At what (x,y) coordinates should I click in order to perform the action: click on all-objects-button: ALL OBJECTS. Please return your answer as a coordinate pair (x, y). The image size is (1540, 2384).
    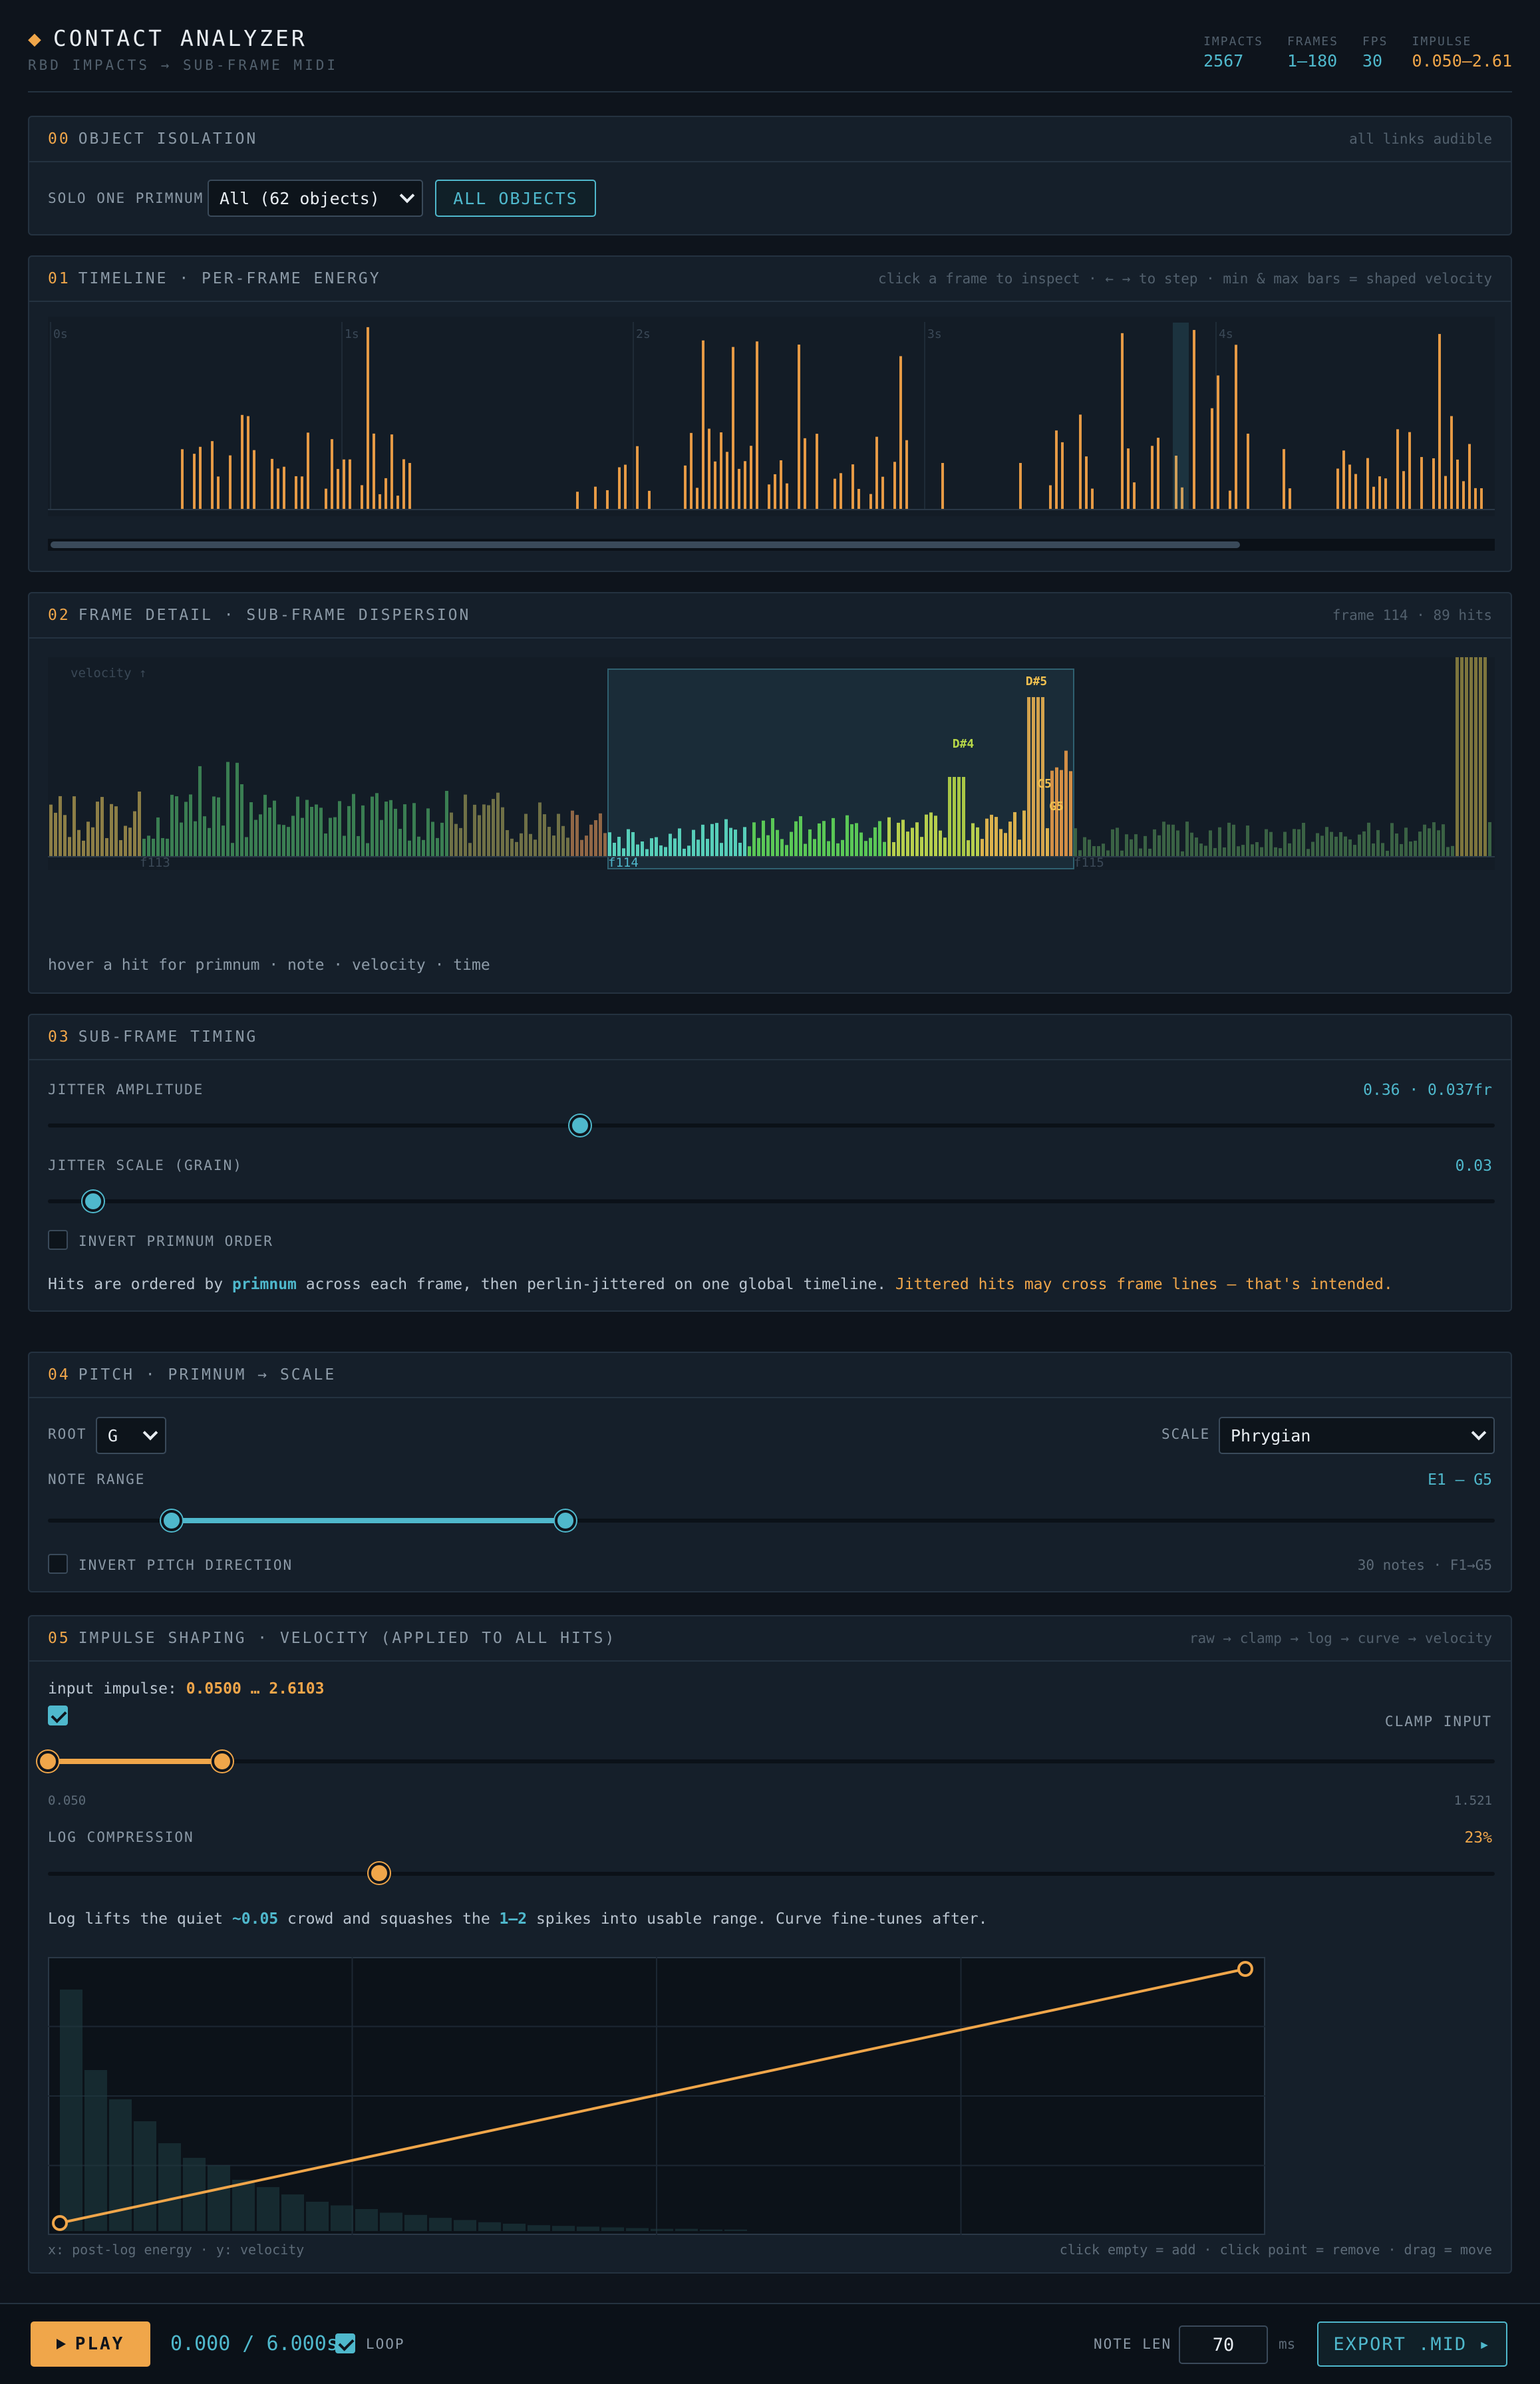
    Looking at the image, I should click on (515, 198).